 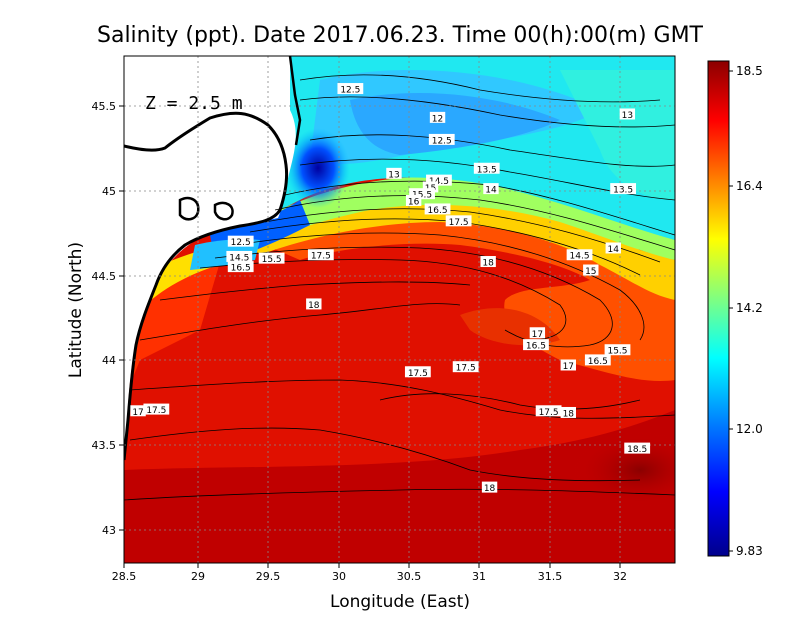 What do you see at coordinates (749, 186) in the screenshot?
I see `colorbar-tick-label: 16.4` at bounding box center [749, 186].